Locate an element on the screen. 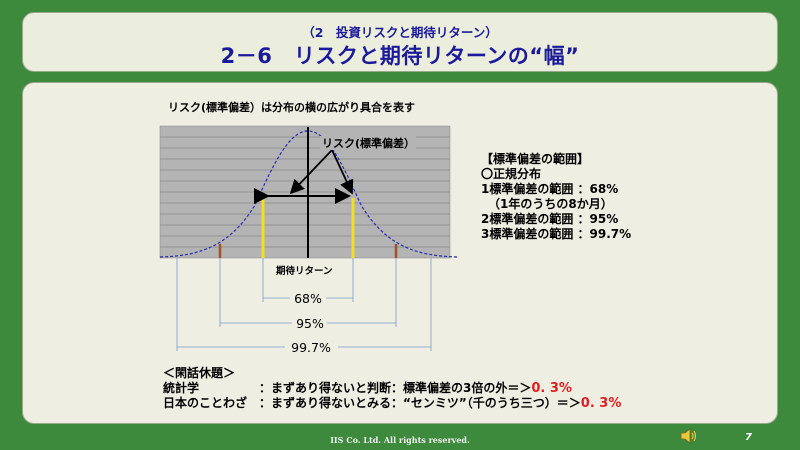  range-brackets is located at coordinates (304, 304).